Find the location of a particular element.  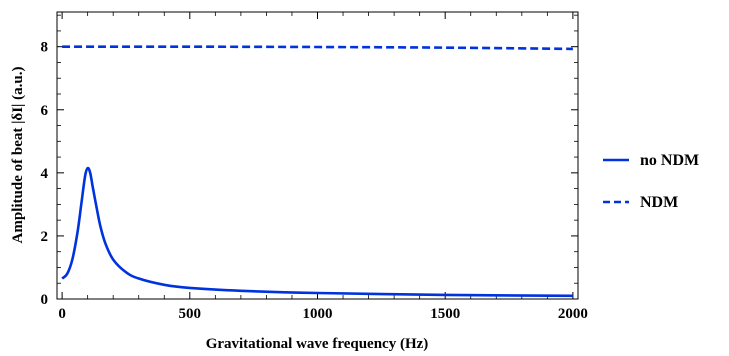

x-tick-label: 1500 is located at coordinates (445, 314).